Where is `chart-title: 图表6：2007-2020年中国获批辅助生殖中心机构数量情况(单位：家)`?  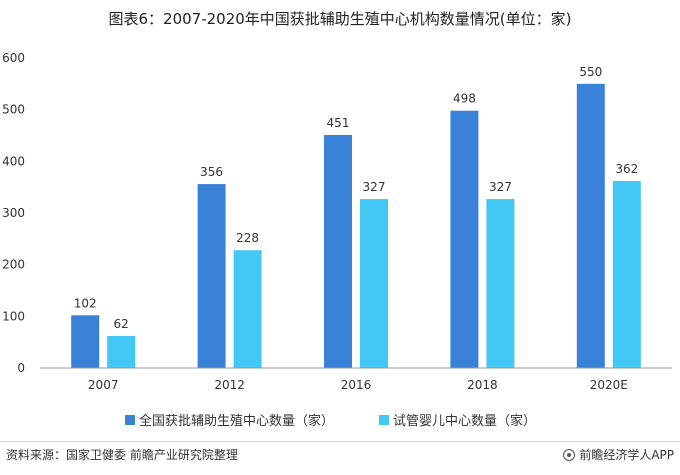 chart-title: 图表6：2007-2020年中国获批辅助生殖中心机构数量情况(单位：家) is located at coordinates (340, 19).